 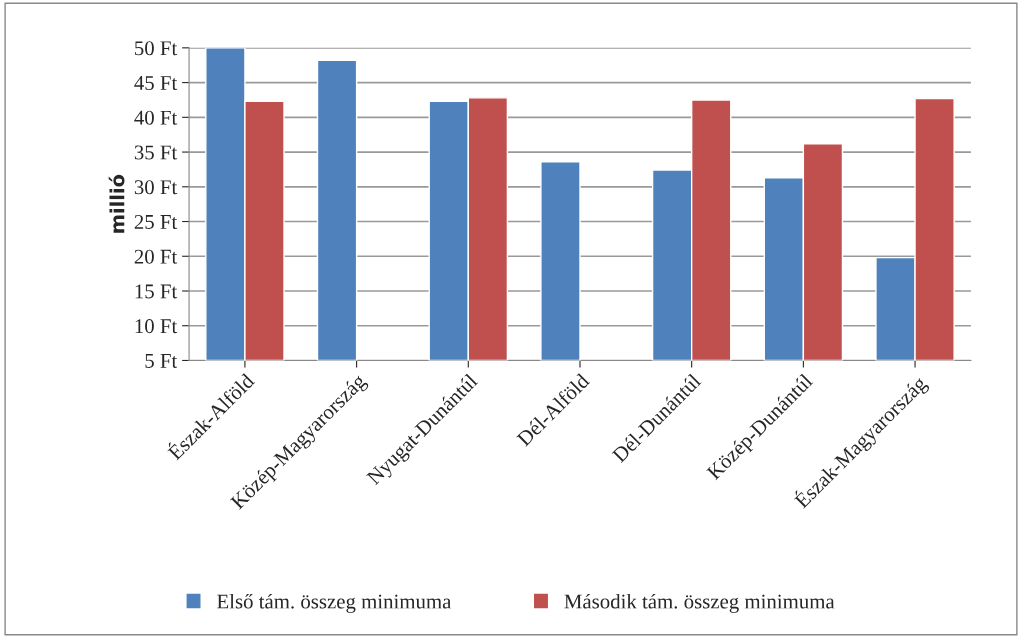 I want to click on y-tick-label: 40 Ft, so click(x=156, y=117).